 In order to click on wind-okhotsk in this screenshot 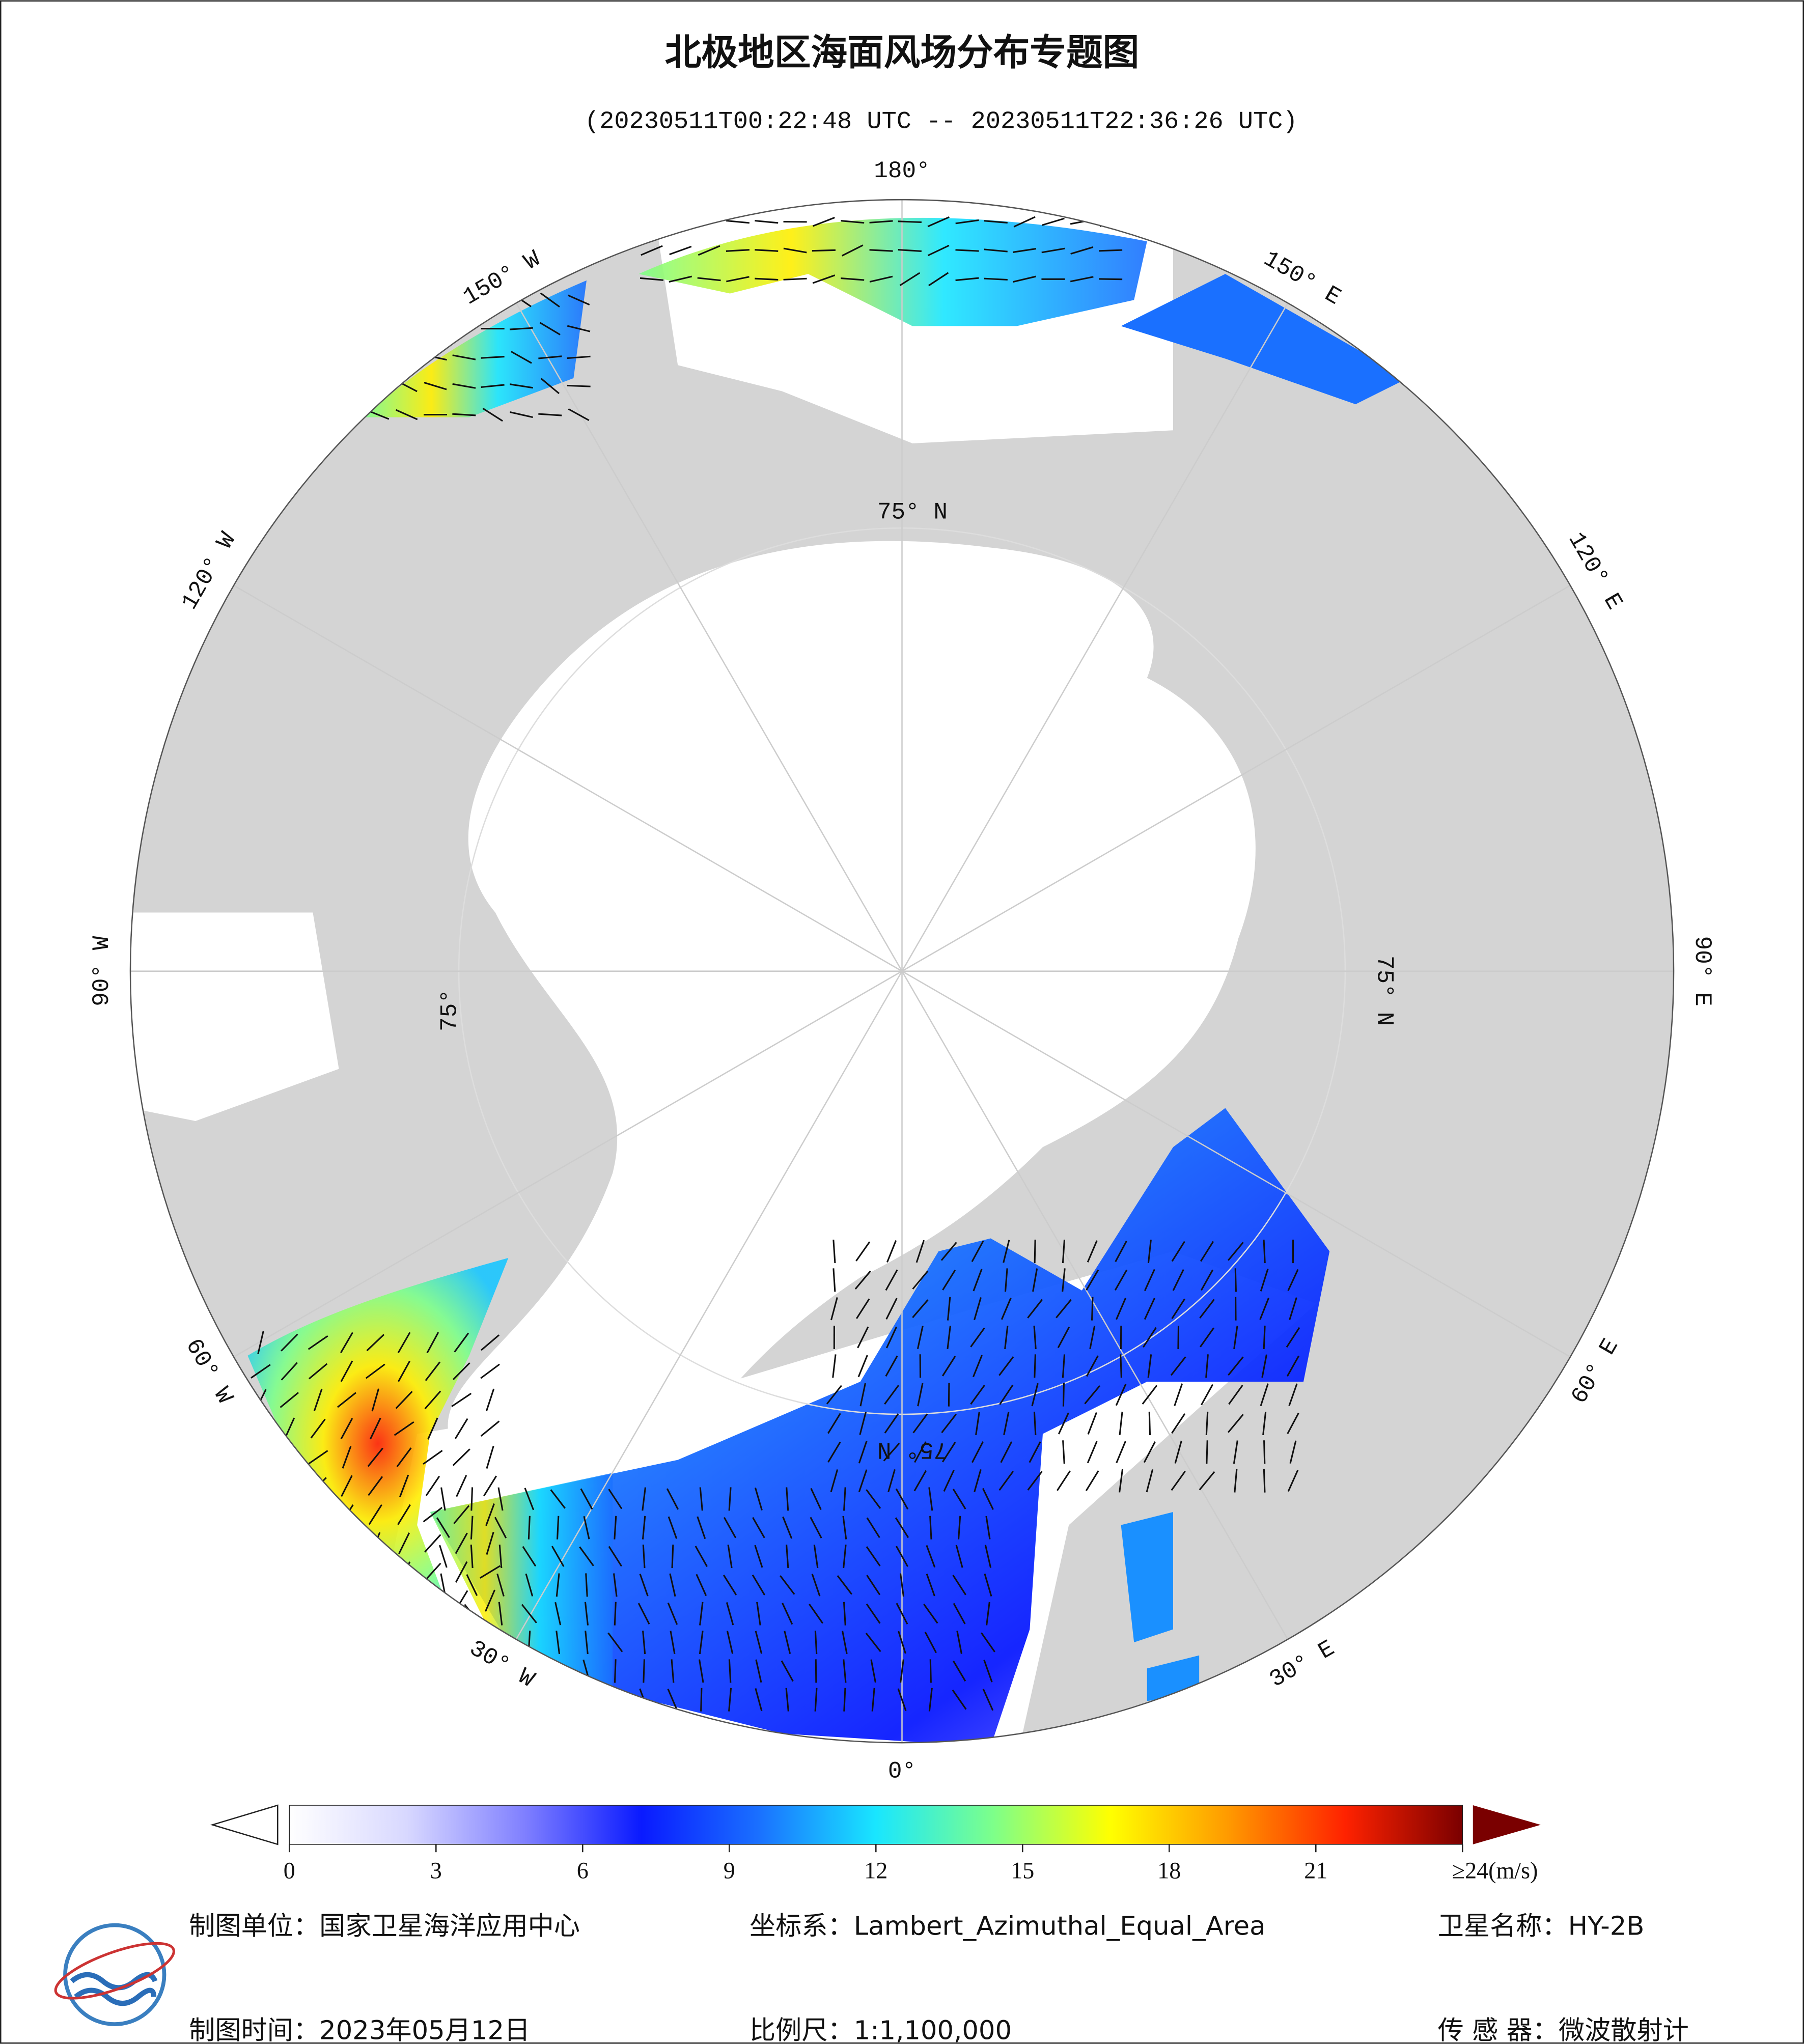, I will do `click(1264, 339)`.